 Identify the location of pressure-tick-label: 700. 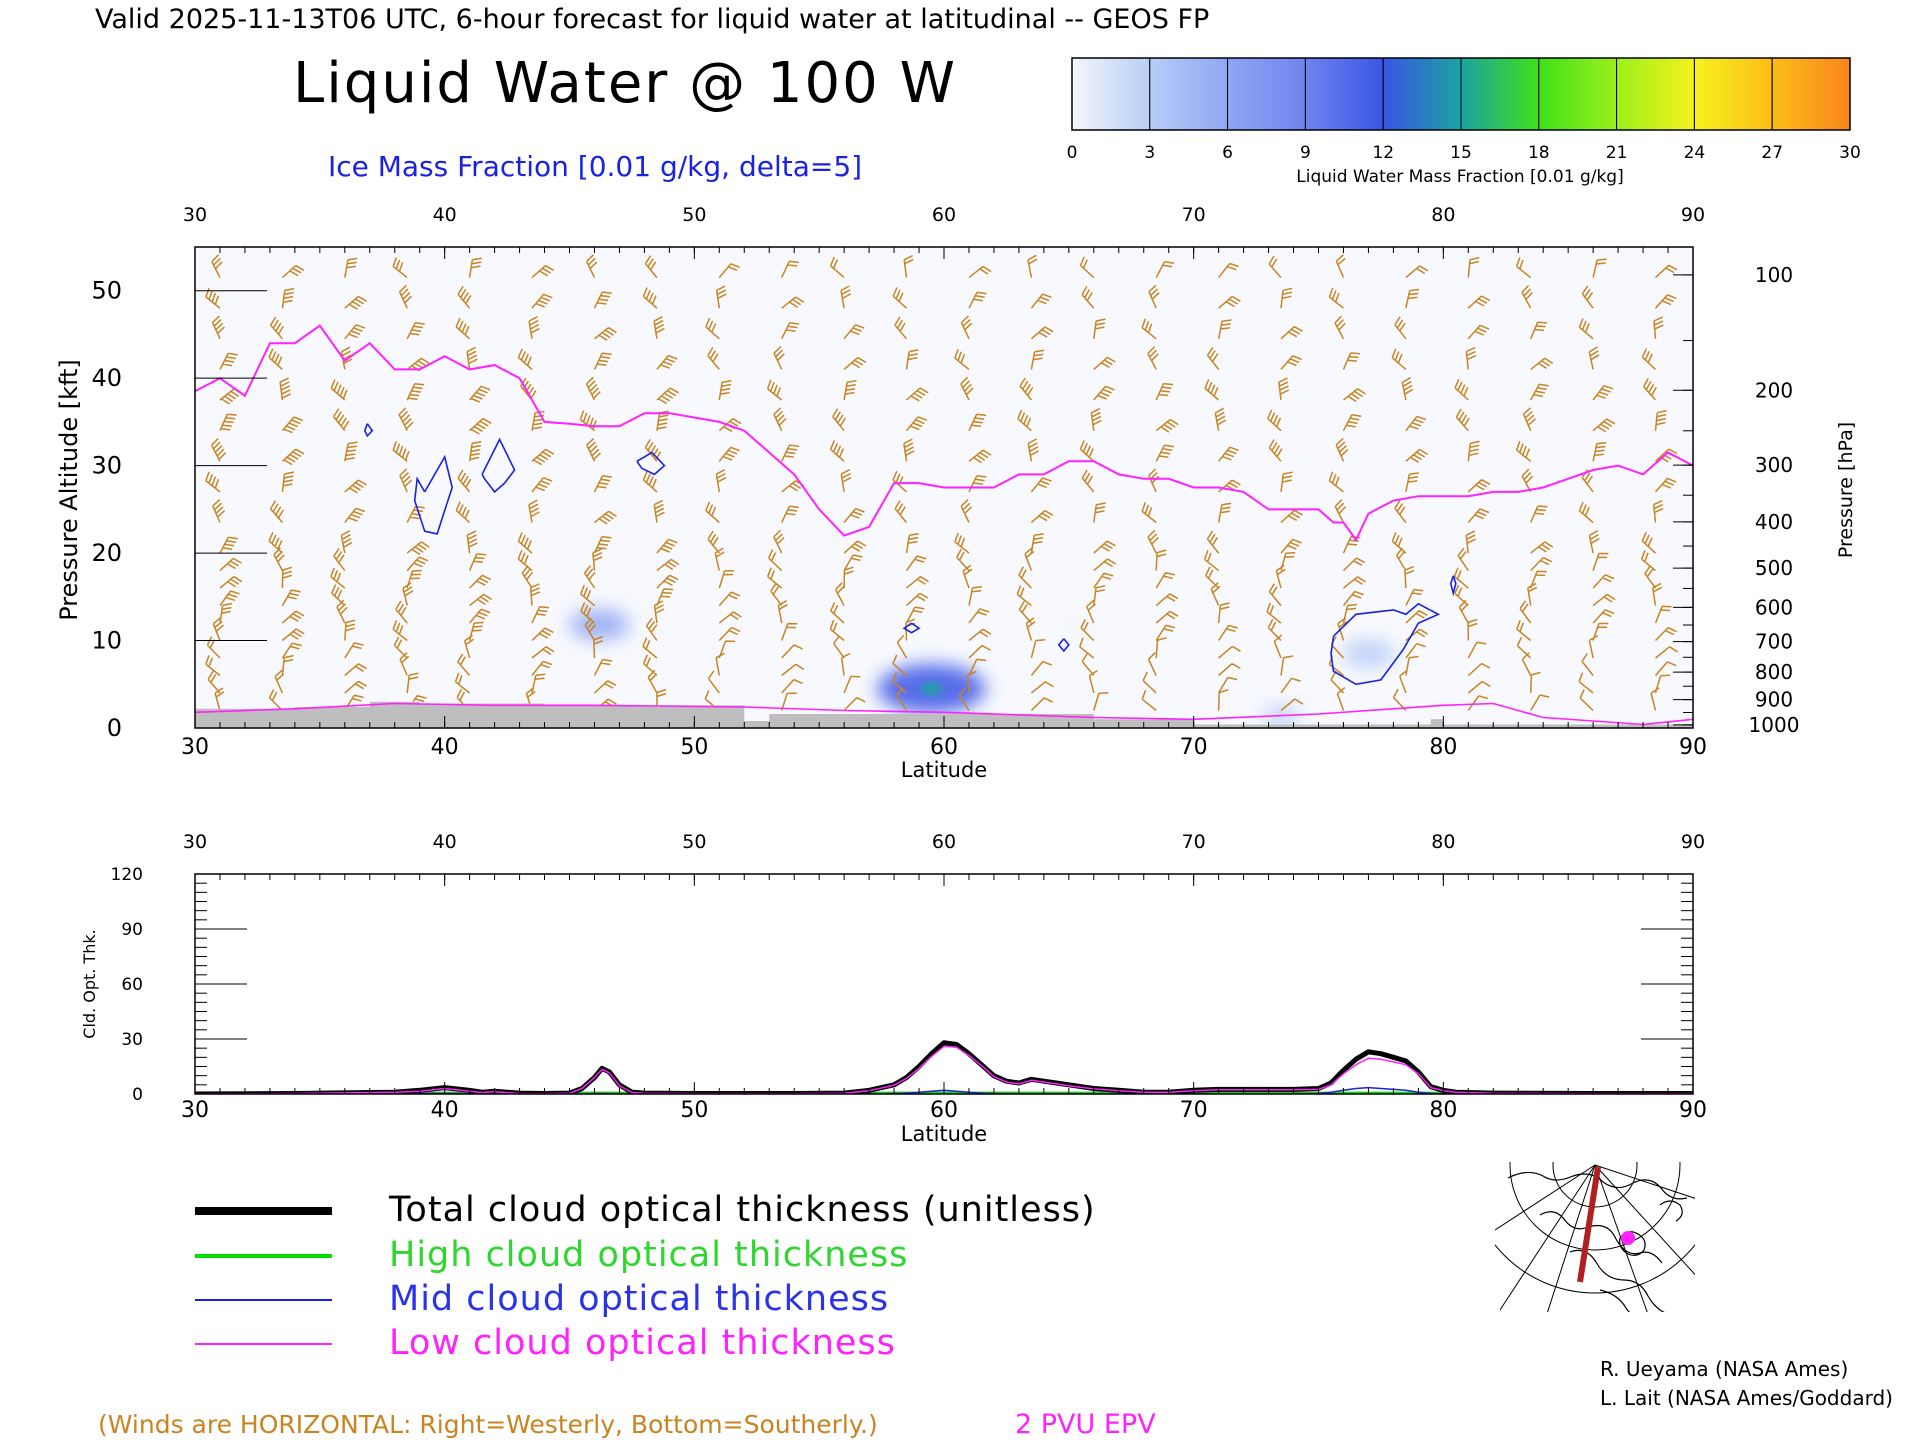
(1774, 642).